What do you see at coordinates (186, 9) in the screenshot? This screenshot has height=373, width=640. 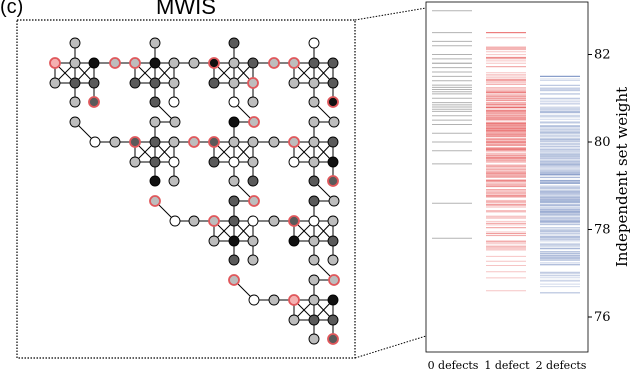 I see `panel-title: MWIS` at bounding box center [186, 9].